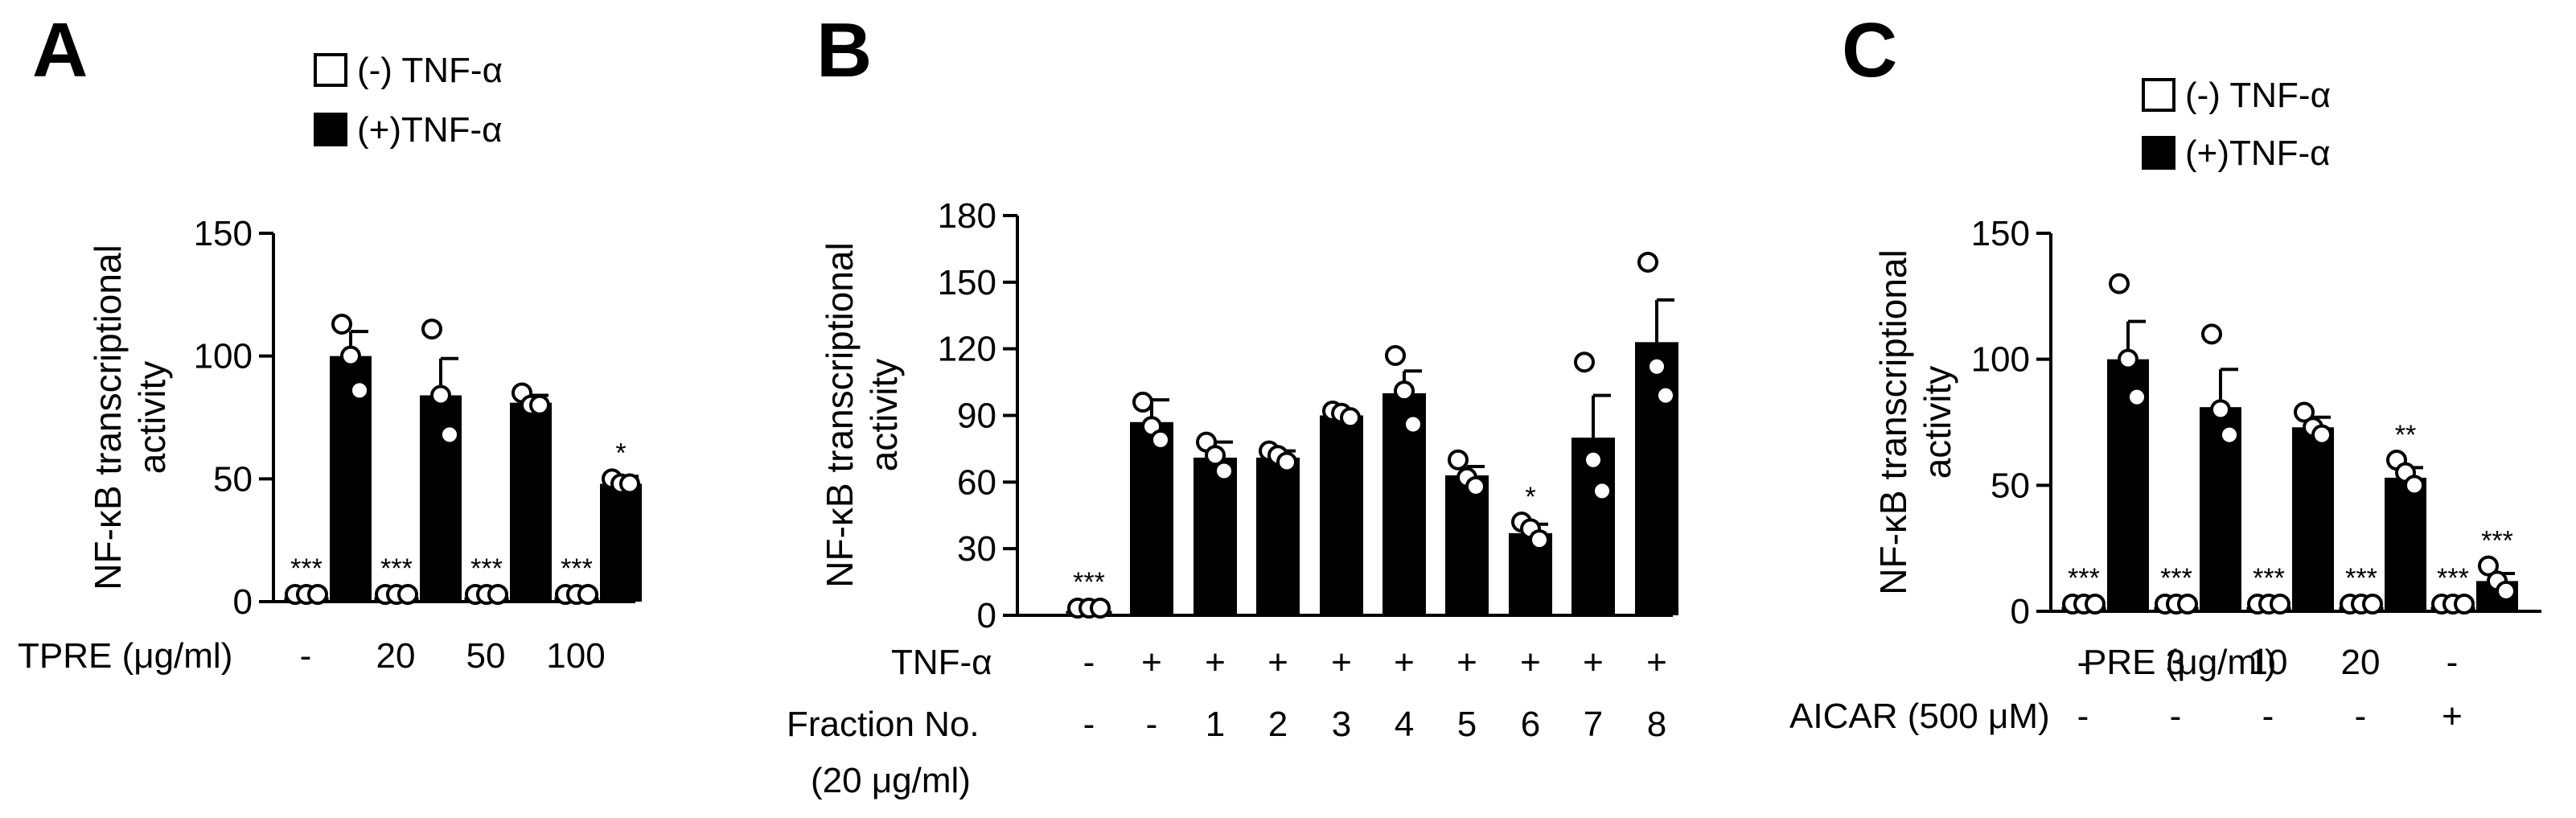 This screenshot has height=818, width=2576. What do you see at coordinates (976, 417) in the screenshot?
I see `y-tick-label: 90` at bounding box center [976, 417].